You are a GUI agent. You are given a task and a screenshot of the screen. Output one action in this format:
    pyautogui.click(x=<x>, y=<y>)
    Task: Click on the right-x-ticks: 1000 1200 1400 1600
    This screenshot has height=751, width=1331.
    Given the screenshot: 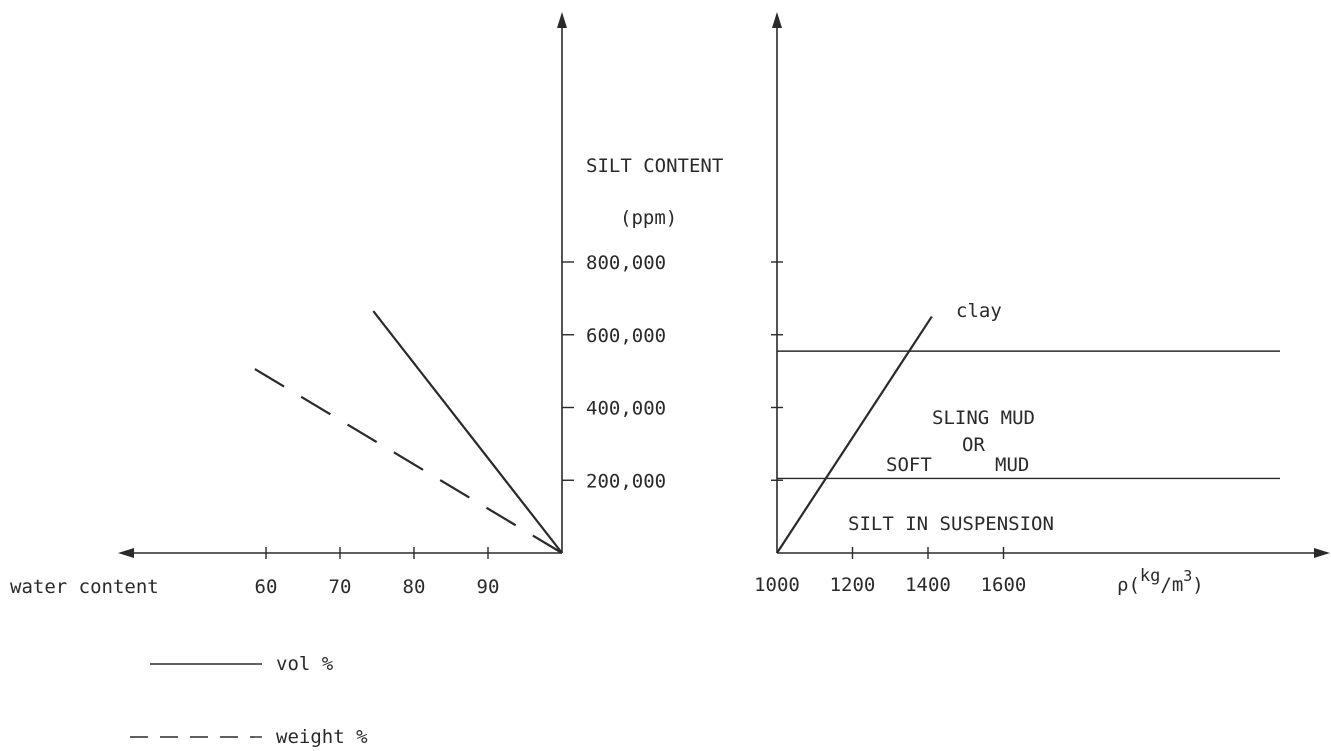 What is the action you would take?
    pyautogui.click(x=890, y=571)
    